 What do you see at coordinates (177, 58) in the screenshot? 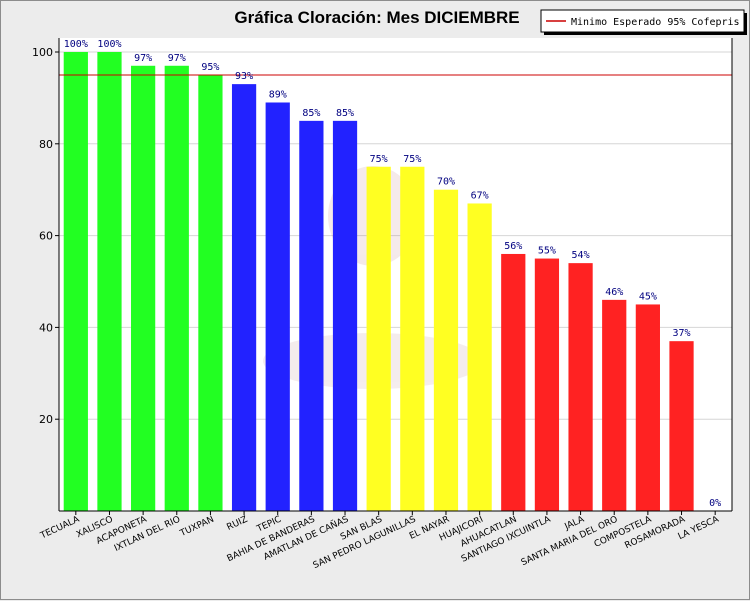
I see `data-label-4: 97%` at bounding box center [177, 58].